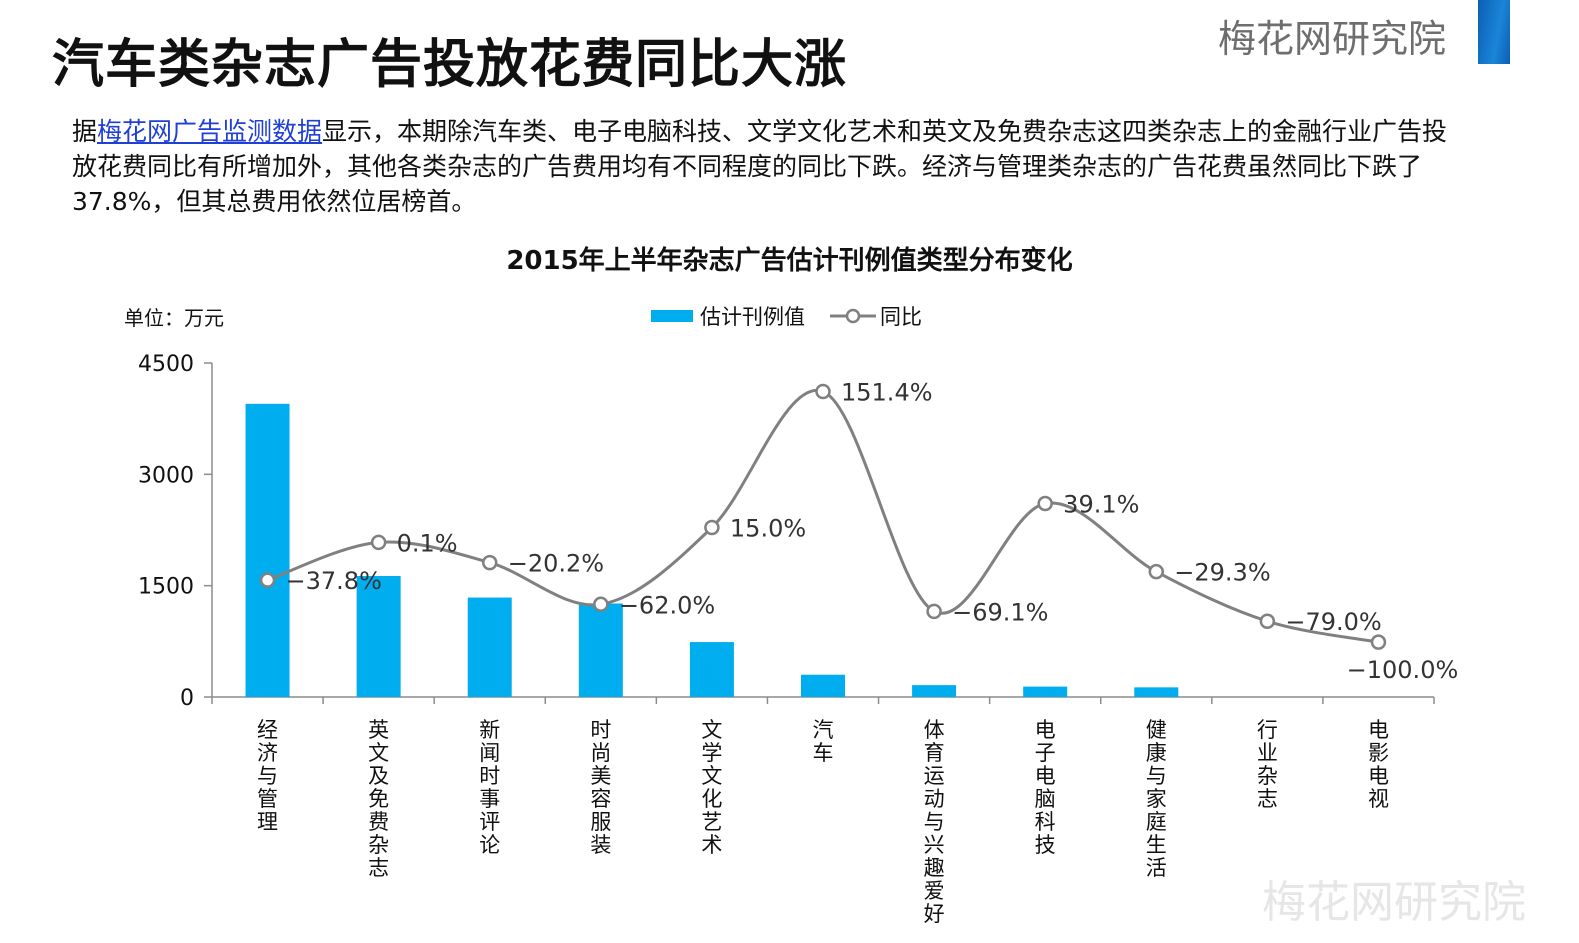 Image resolution: width=1579 pixels, height=943 pixels. What do you see at coordinates (1378, 764) in the screenshot?
I see `x-tick-label: 电影电视` at bounding box center [1378, 764].